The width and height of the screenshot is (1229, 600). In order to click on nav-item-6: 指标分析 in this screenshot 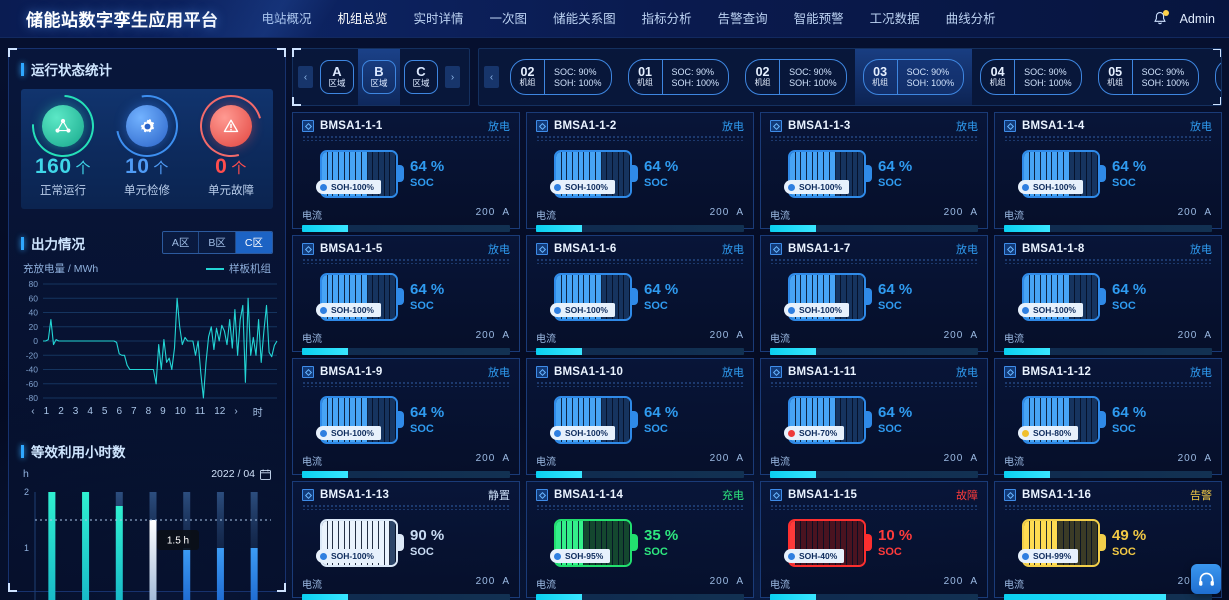, I will do `click(666, 18)`.